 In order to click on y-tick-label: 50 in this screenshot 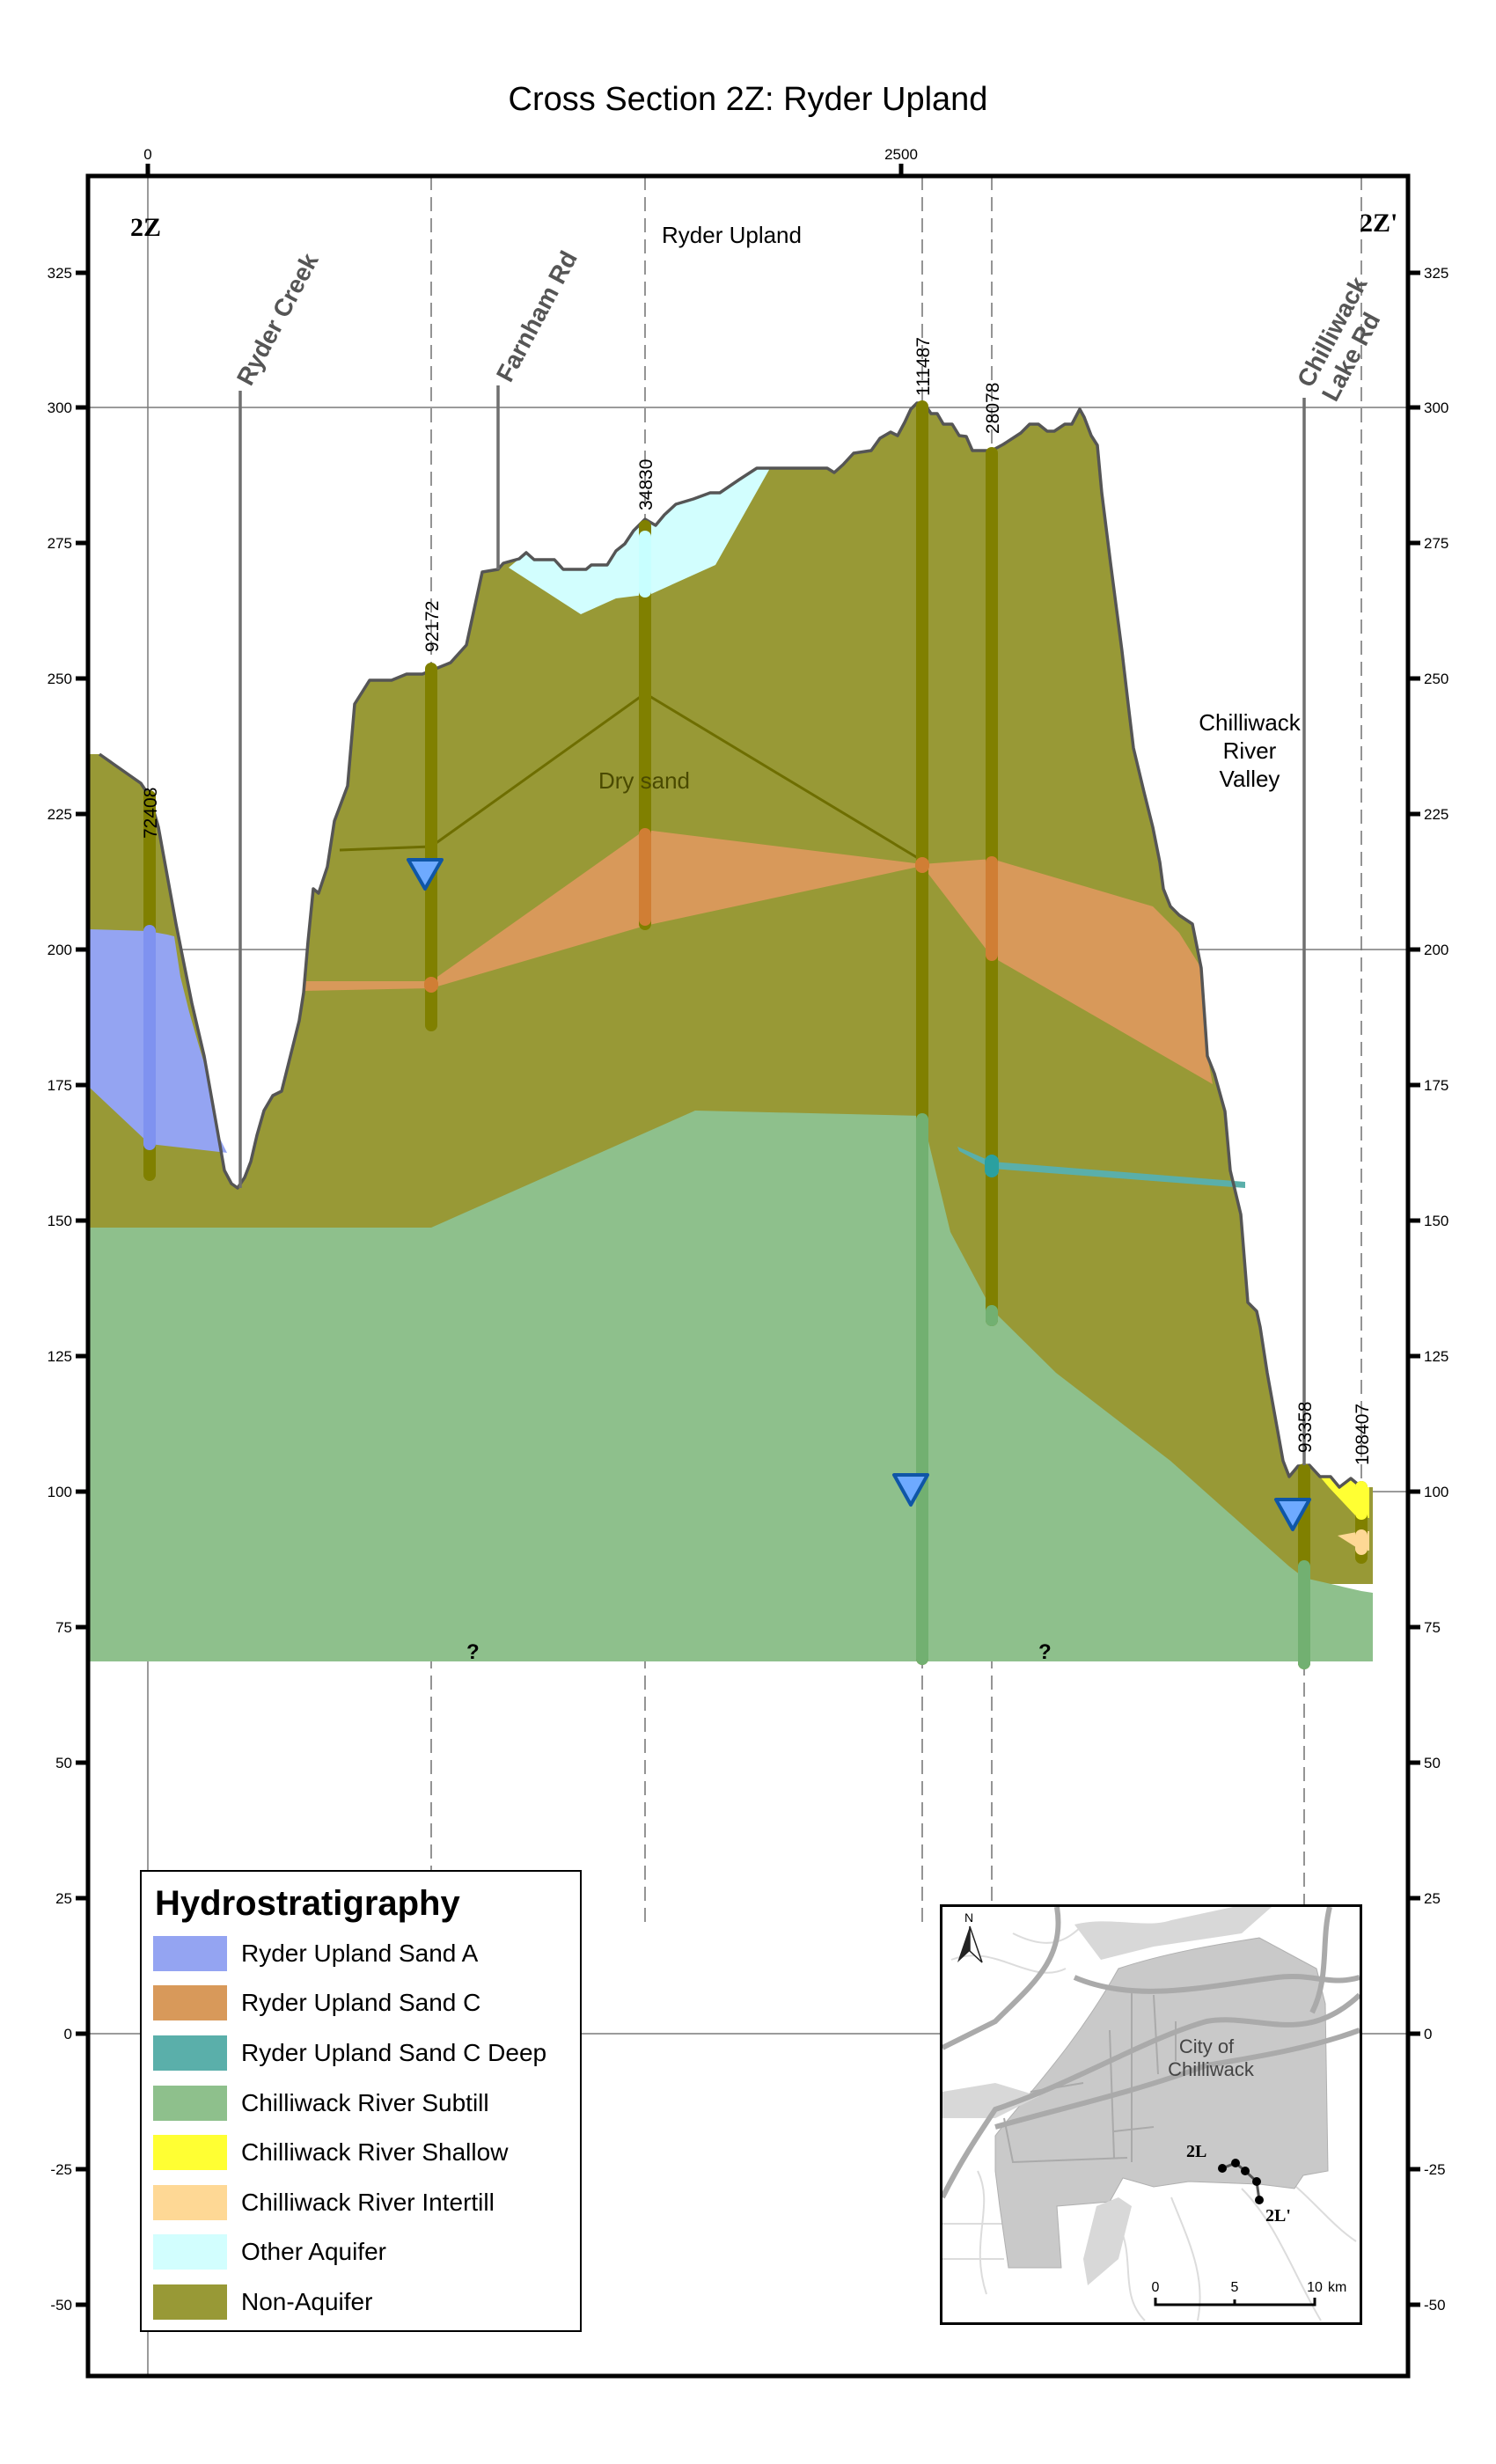, I will do `click(64, 1763)`.